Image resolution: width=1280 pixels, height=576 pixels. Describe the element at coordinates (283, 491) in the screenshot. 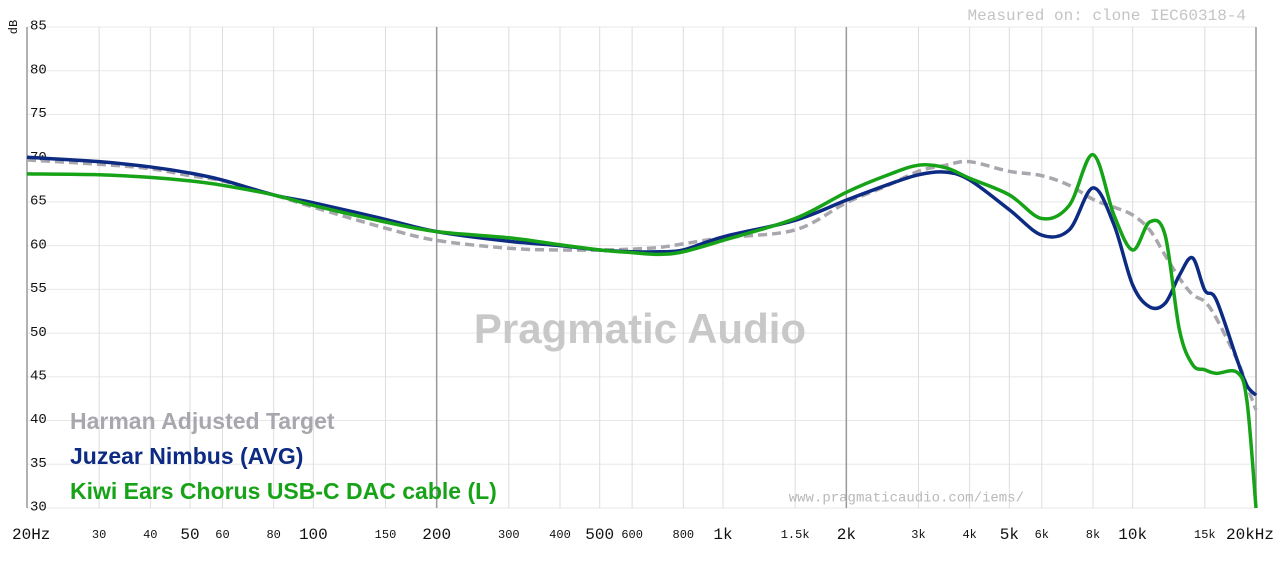

I see `legend-entry: Kiwi Ears Chorus USB-C DAC cable (L)` at that location.